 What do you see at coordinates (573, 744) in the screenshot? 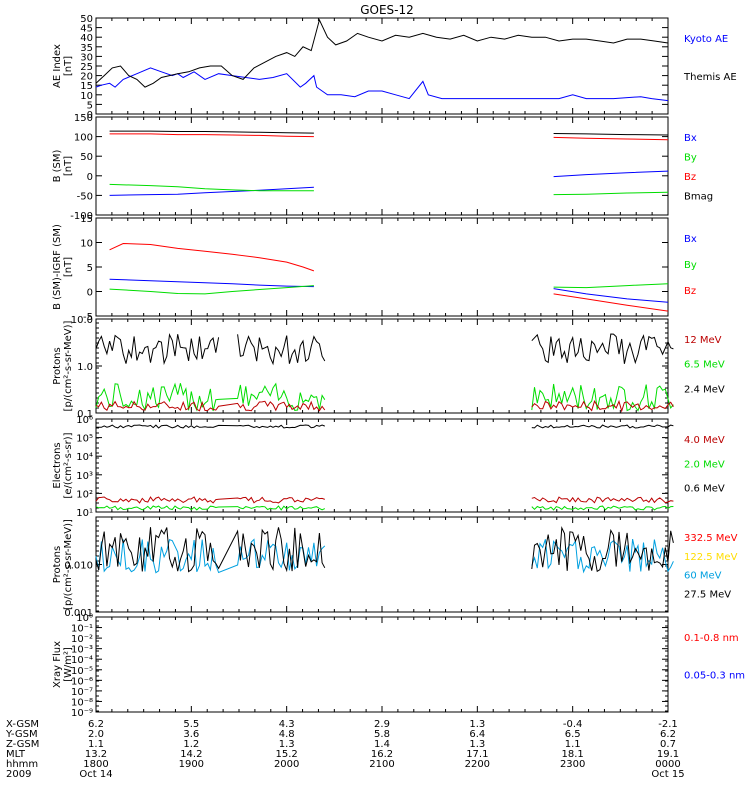
I see `ephemeris-value: 1.1` at bounding box center [573, 744].